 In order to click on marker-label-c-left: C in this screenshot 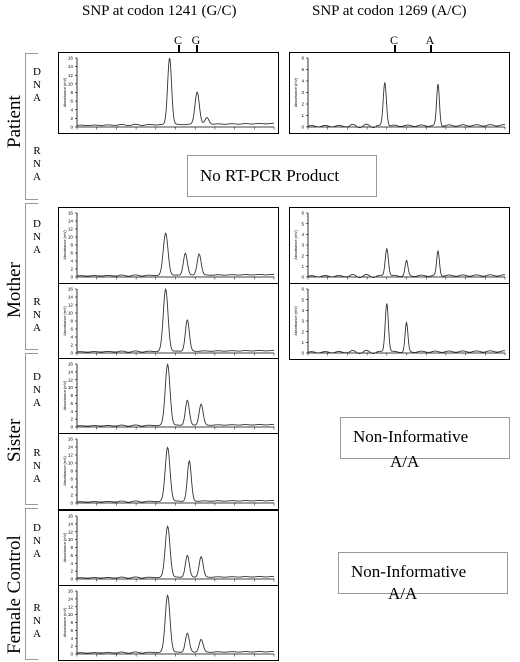, I will do `click(177, 40)`.